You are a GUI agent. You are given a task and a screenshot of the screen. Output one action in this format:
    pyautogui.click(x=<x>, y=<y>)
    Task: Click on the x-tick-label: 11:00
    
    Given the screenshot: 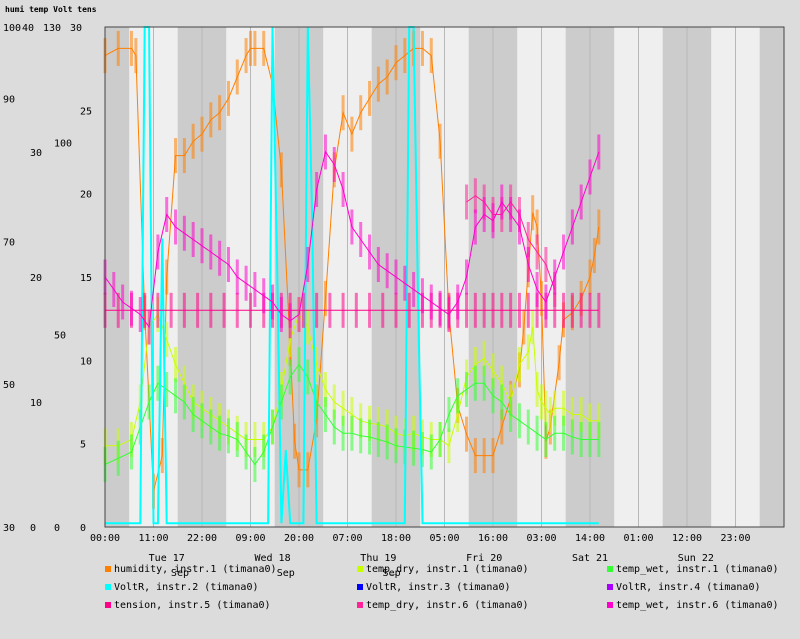 What is the action you would take?
    pyautogui.click(x=153, y=538)
    